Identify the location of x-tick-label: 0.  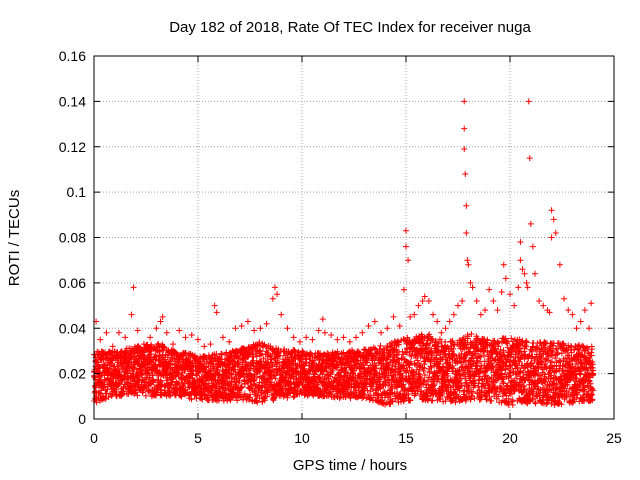
(94, 438).